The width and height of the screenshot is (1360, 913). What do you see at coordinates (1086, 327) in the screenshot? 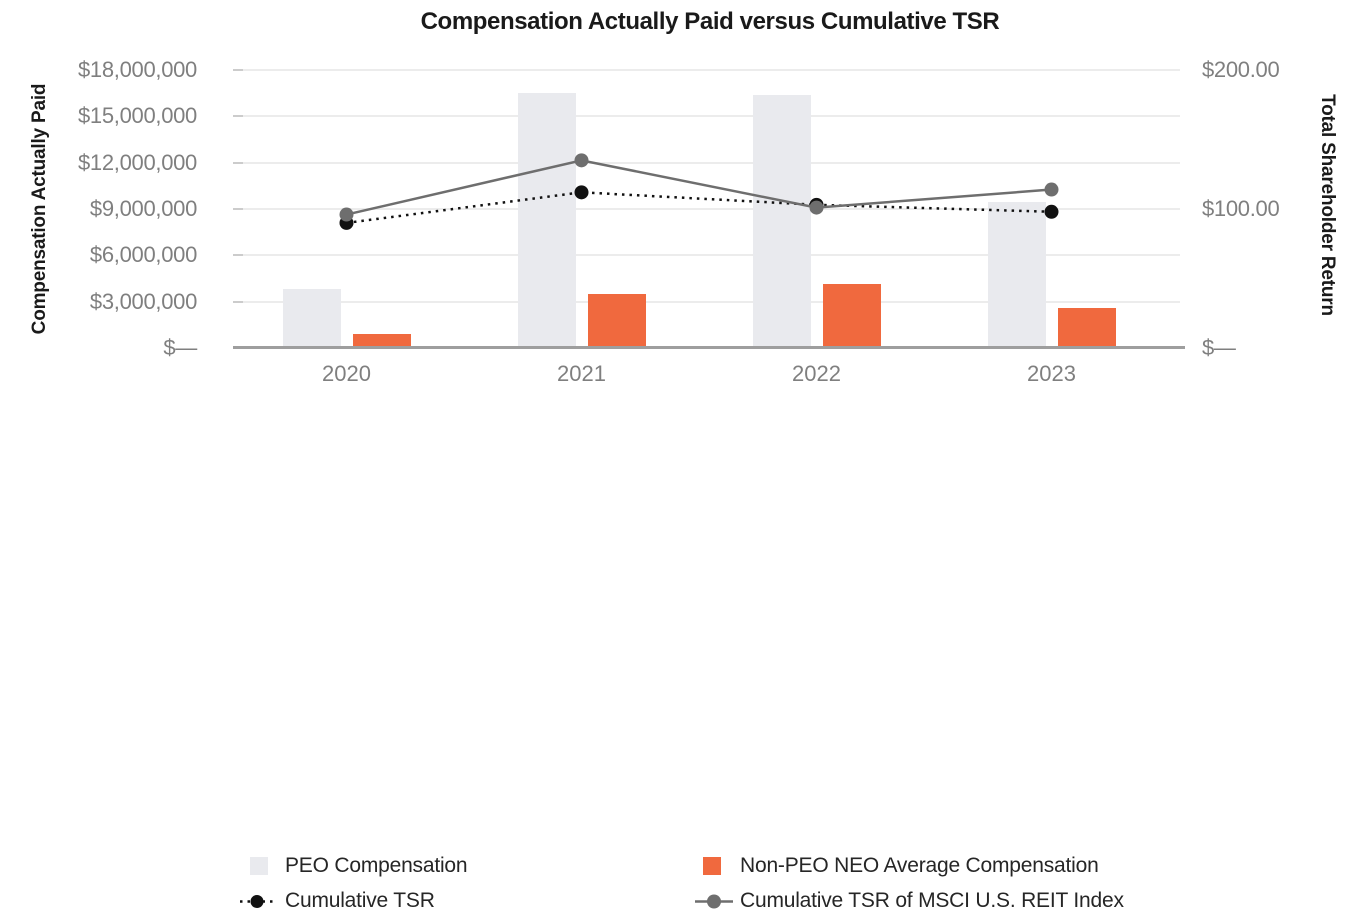
I see `non-peo-compensation-bar-2023` at bounding box center [1086, 327].